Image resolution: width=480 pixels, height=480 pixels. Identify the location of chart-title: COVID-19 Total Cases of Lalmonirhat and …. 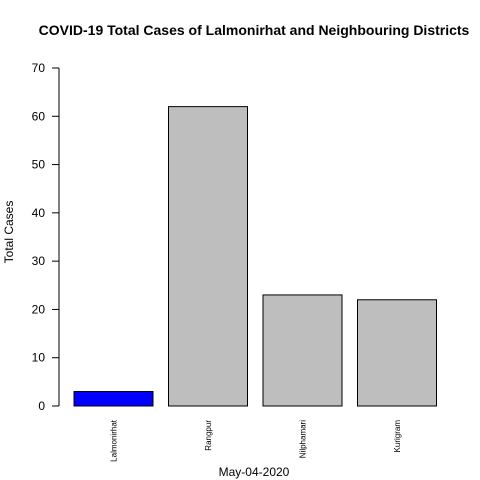
(254, 30).